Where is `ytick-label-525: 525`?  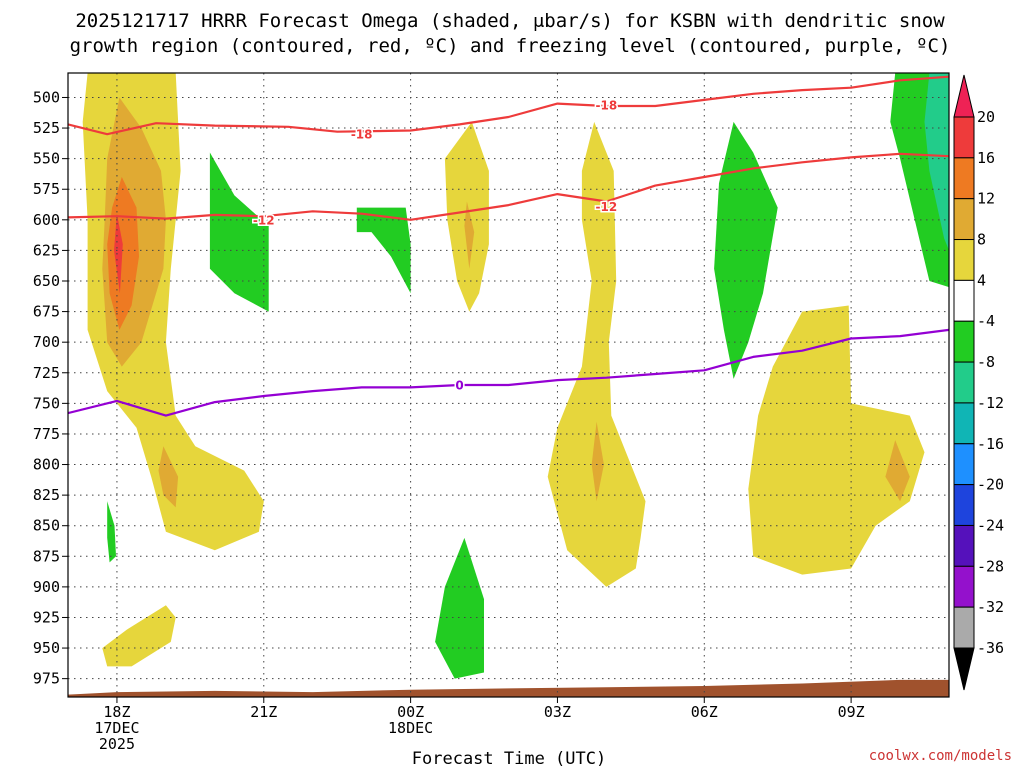 ytick-label-525: 525 is located at coordinates (46, 128).